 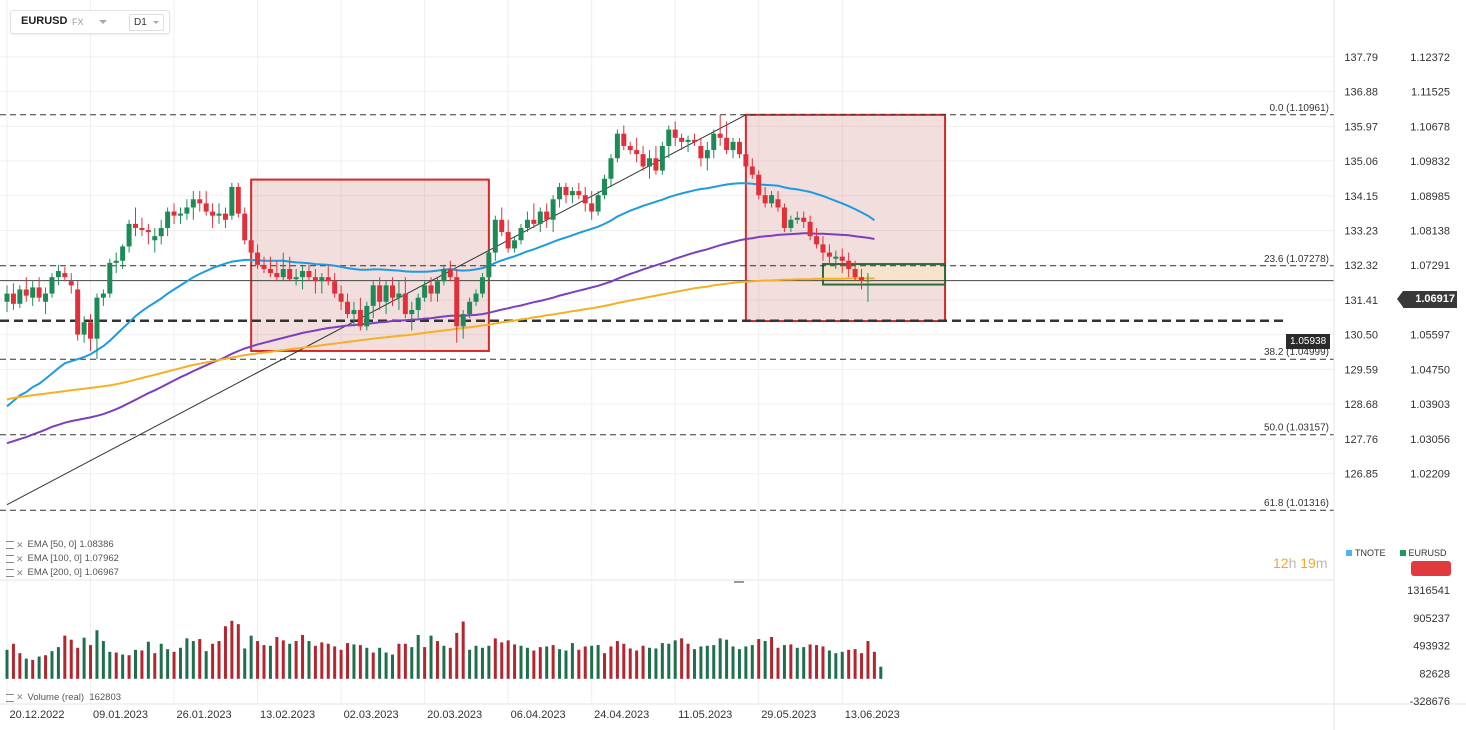 I want to click on price-tick-label: 130.50, so click(x=1361, y=336).